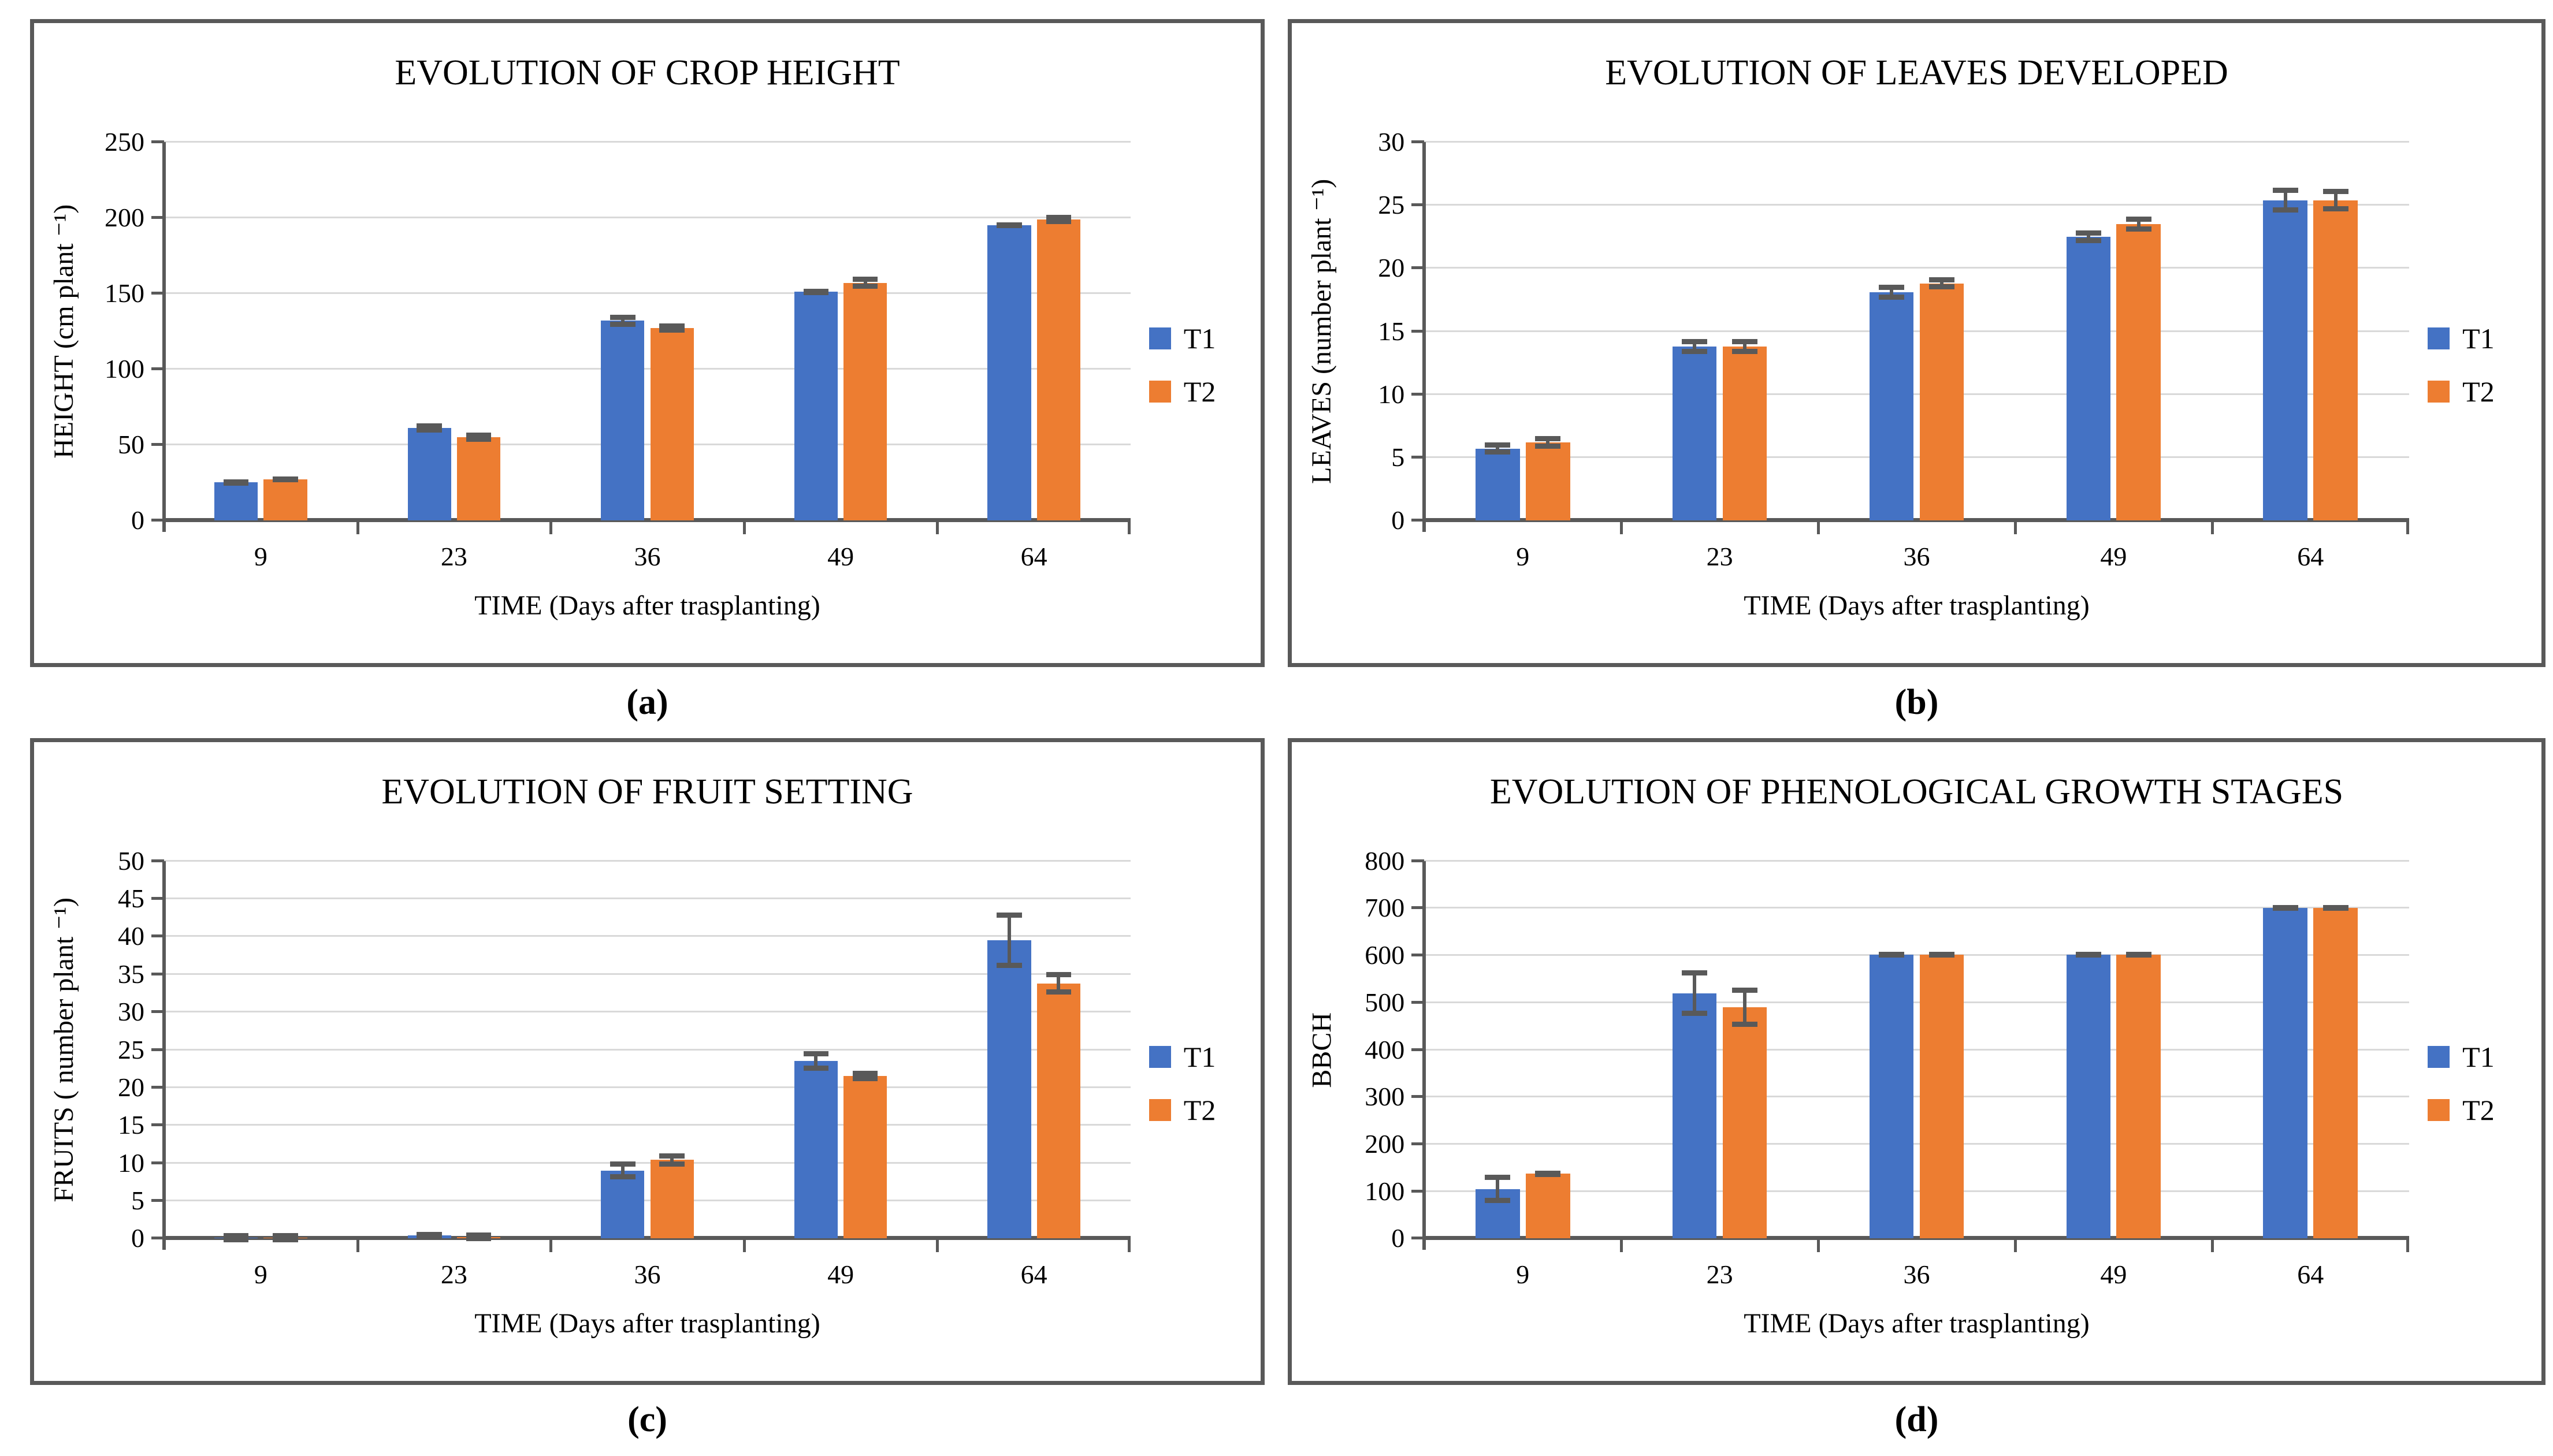  I want to click on chart-title: EVOLUTION OF PHENOLOGICAL GROWTH STAGES, so click(1916, 791).